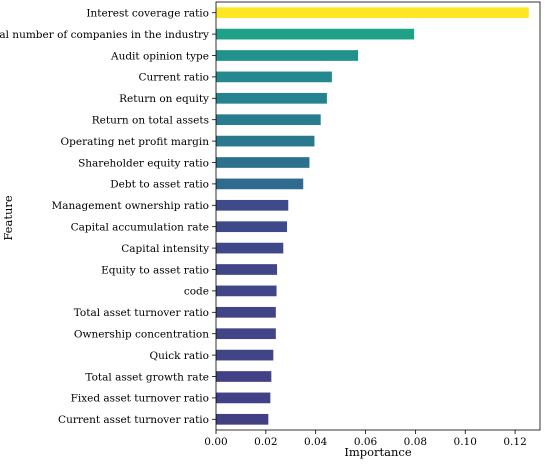  Describe the element at coordinates (316, 442) in the screenshot. I see `x-tick-label: 0.04` at that location.